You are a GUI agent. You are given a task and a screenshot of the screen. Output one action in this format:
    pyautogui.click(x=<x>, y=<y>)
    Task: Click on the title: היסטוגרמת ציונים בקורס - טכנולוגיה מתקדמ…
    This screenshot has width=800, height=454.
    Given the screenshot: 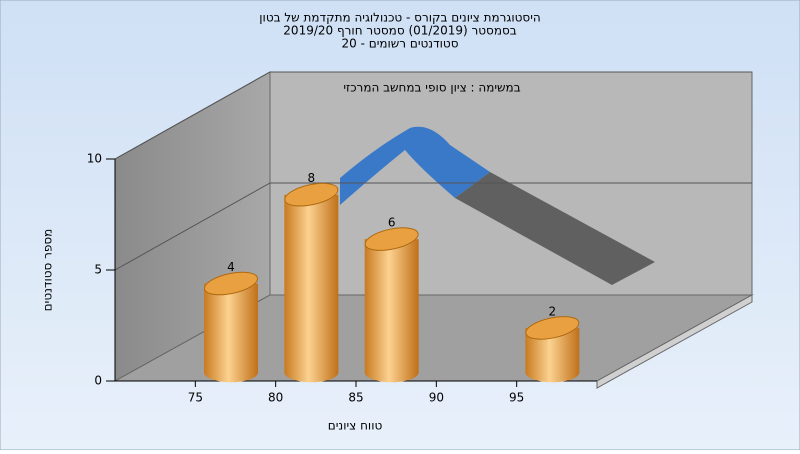 What is the action you would take?
    pyautogui.click(x=399, y=31)
    